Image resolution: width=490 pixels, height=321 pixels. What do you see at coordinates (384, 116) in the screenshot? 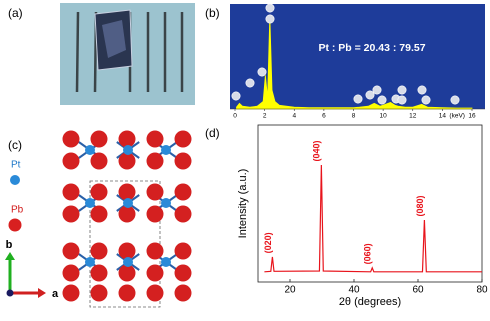
I see `x-tick-label: 10` at bounding box center [384, 116].